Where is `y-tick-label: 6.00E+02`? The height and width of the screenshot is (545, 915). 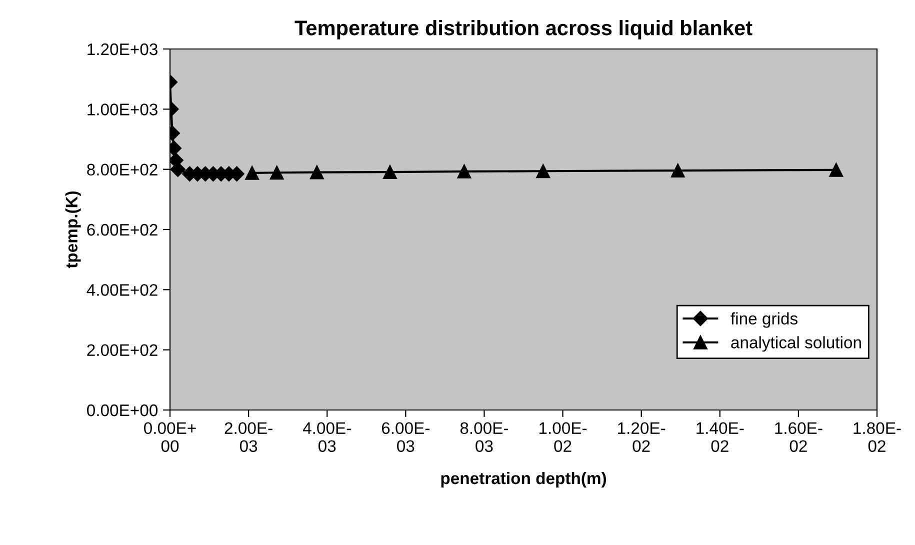 y-tick-label: 6.00E+02 is located at coordinates (122, 230).